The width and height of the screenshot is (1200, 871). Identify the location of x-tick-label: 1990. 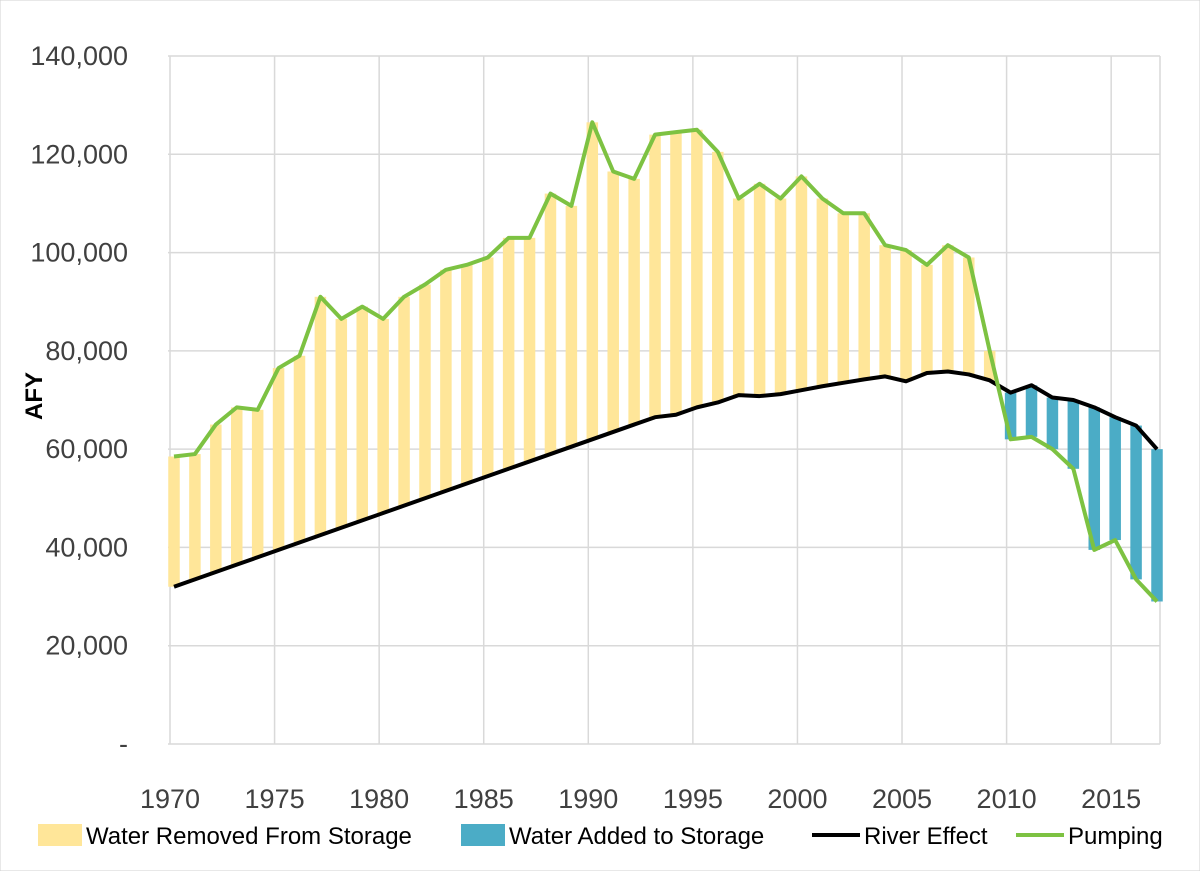
(588, 799).